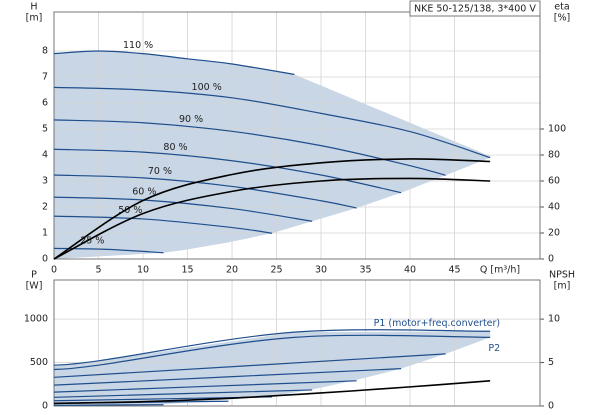 The image size is (593, 415). Describe the element at coordinates (39, 362) in the screenshot. I see `y-tick-label: 500` at that location.